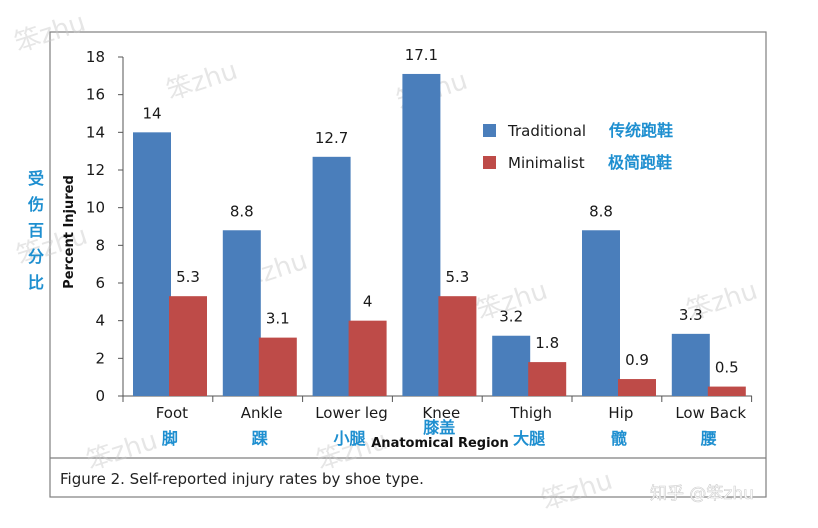 This screenshot has width=818, height=528. Describe the element at coordinates (172, 413) in the screenshot. I see `x-tick-label: Foot` at that location.